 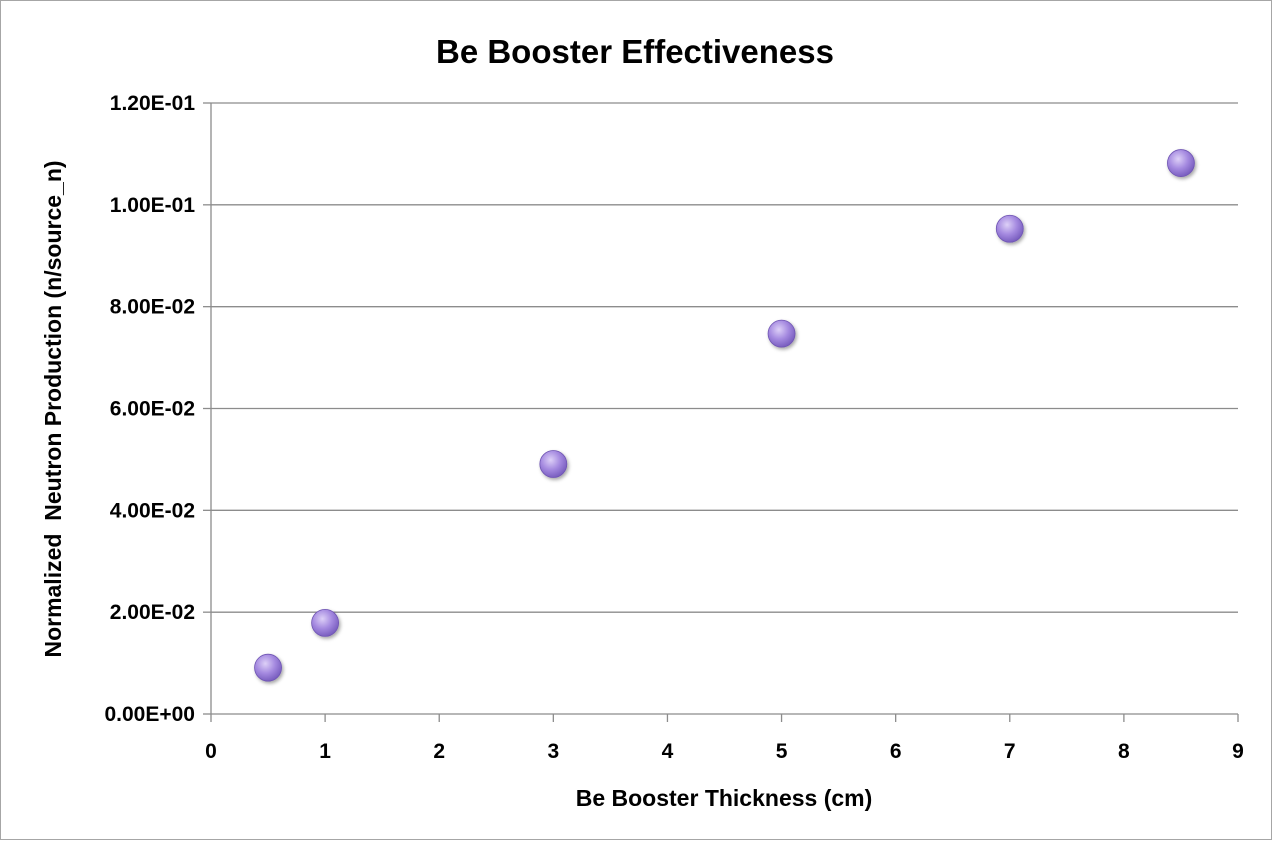 I want to click on y-tick-label: 1.20E-01, so click(x=153, y=103).